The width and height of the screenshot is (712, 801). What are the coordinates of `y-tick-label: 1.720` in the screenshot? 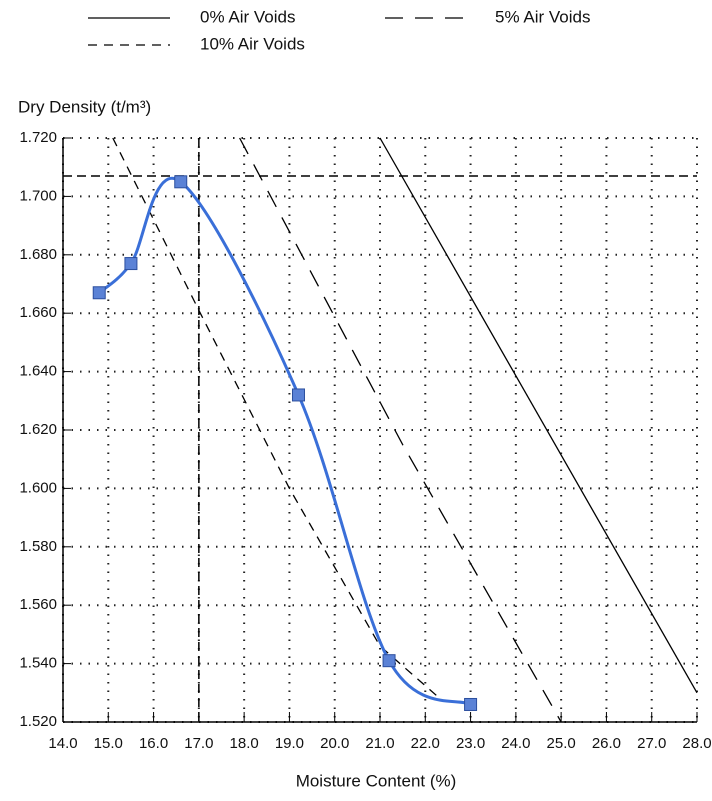 It's located at (38, 137).